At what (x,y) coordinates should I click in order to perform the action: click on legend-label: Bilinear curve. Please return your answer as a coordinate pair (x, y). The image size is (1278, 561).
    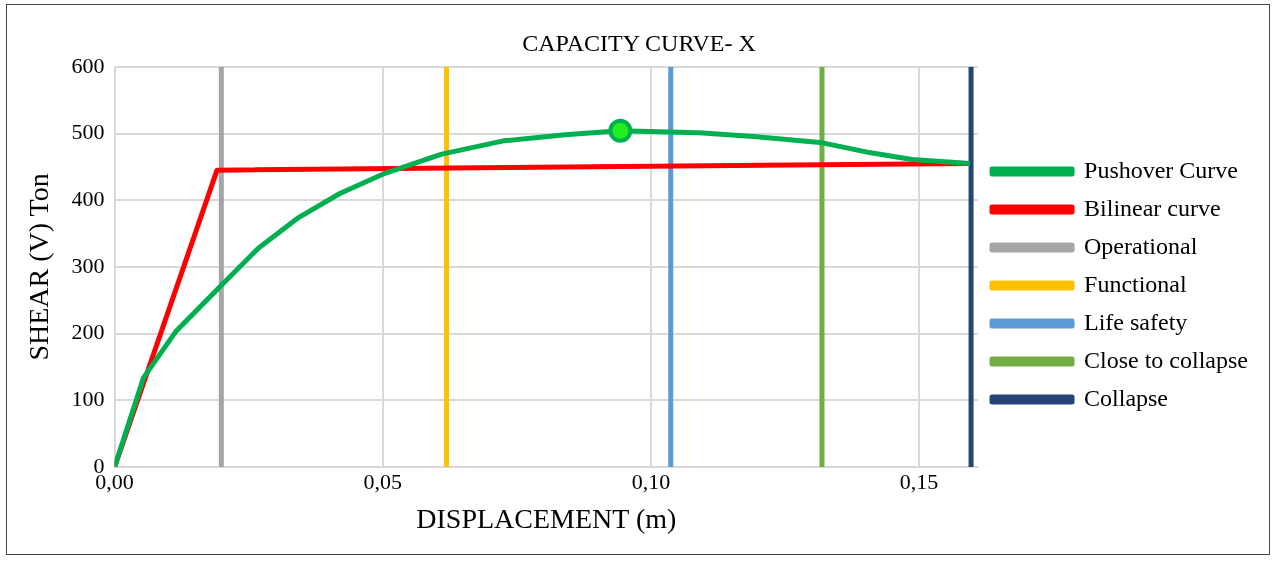
    Looking at the image, I should click on (1152, 207).